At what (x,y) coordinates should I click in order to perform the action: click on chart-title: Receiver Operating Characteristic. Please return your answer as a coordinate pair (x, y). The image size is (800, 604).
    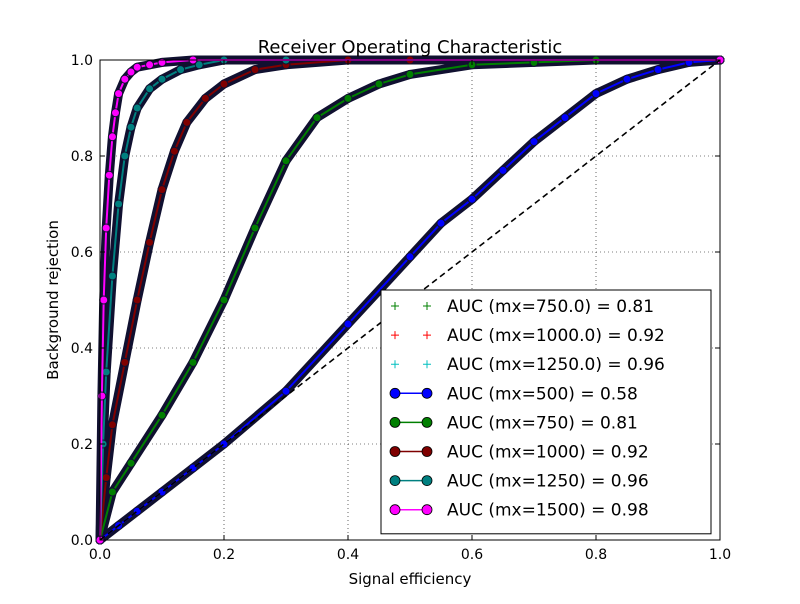
    Looking at the image, I should click on (410, 47).